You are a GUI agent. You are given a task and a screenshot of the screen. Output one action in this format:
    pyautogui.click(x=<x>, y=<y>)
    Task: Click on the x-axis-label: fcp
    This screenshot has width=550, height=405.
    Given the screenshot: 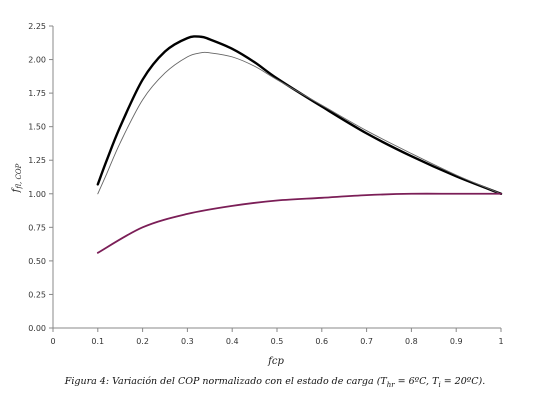 What is the action you would take?
    pyautogui.click(x=275, y=361)
    